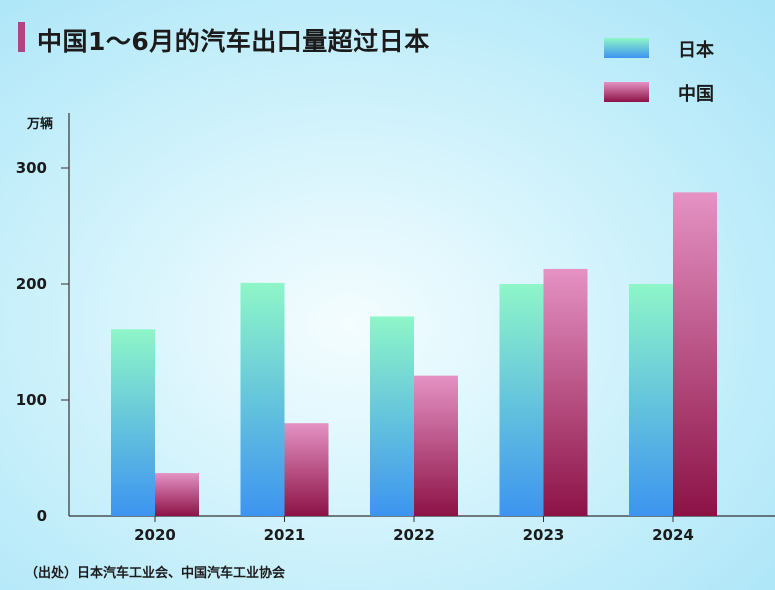 This screenshot has height=590, width=775. What do you see at coordinates (42, 516) in the screenshot?
I see `y-tick-label: 0` at bounding box center [42, 516].